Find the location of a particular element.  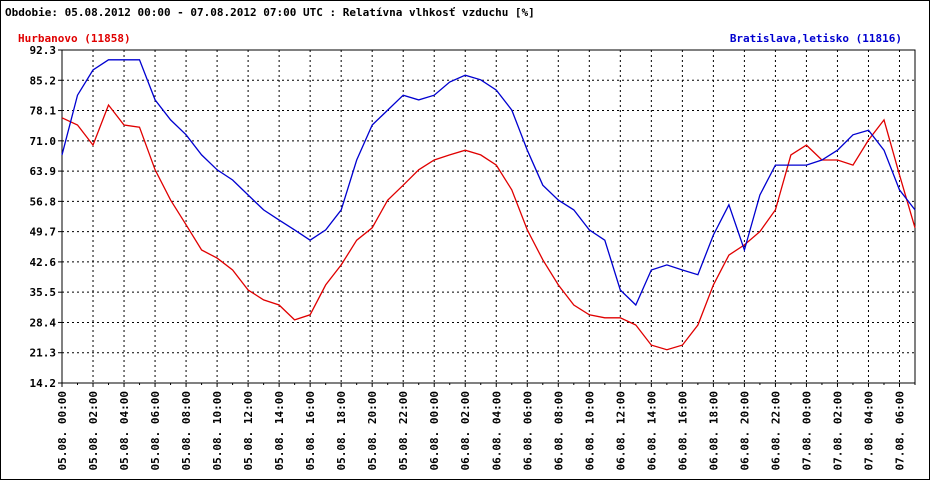

y-tick-label: 49.7 is located at coordinates (43, 232).